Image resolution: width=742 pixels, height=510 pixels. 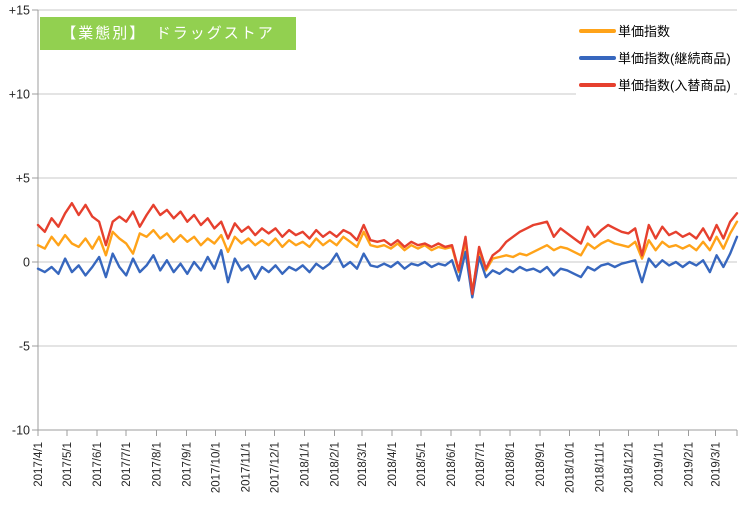 I want to click on x-axis-label: 2018/5/1, so click(x=422, y=464).